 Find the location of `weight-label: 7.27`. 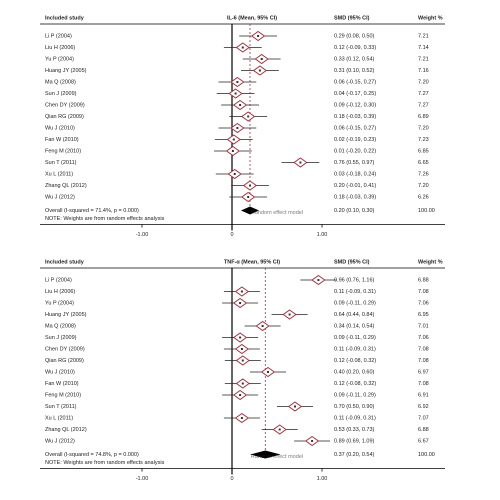

weight-label: 7.27 is located at coordinates (423, 105).